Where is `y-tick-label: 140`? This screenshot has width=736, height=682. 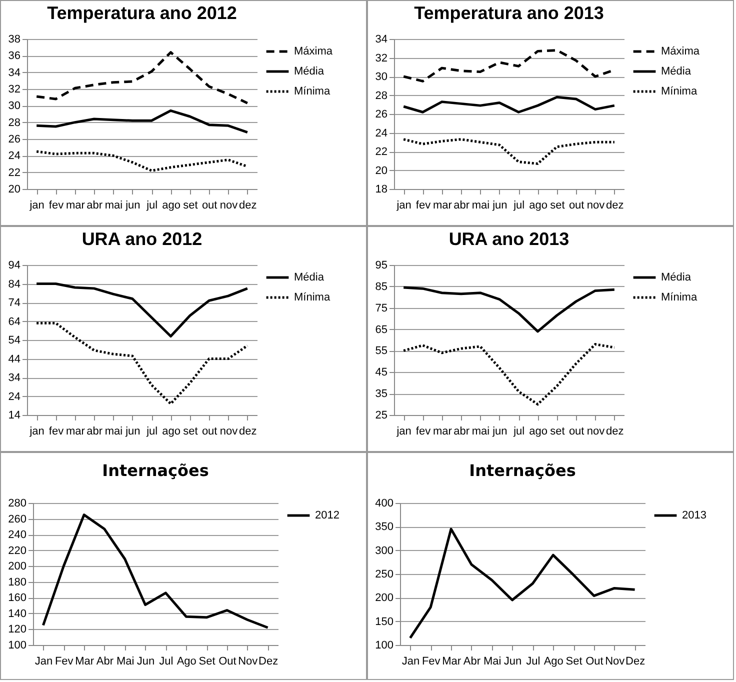 y-tick-label: 140 is located at coordinates (17, 614).